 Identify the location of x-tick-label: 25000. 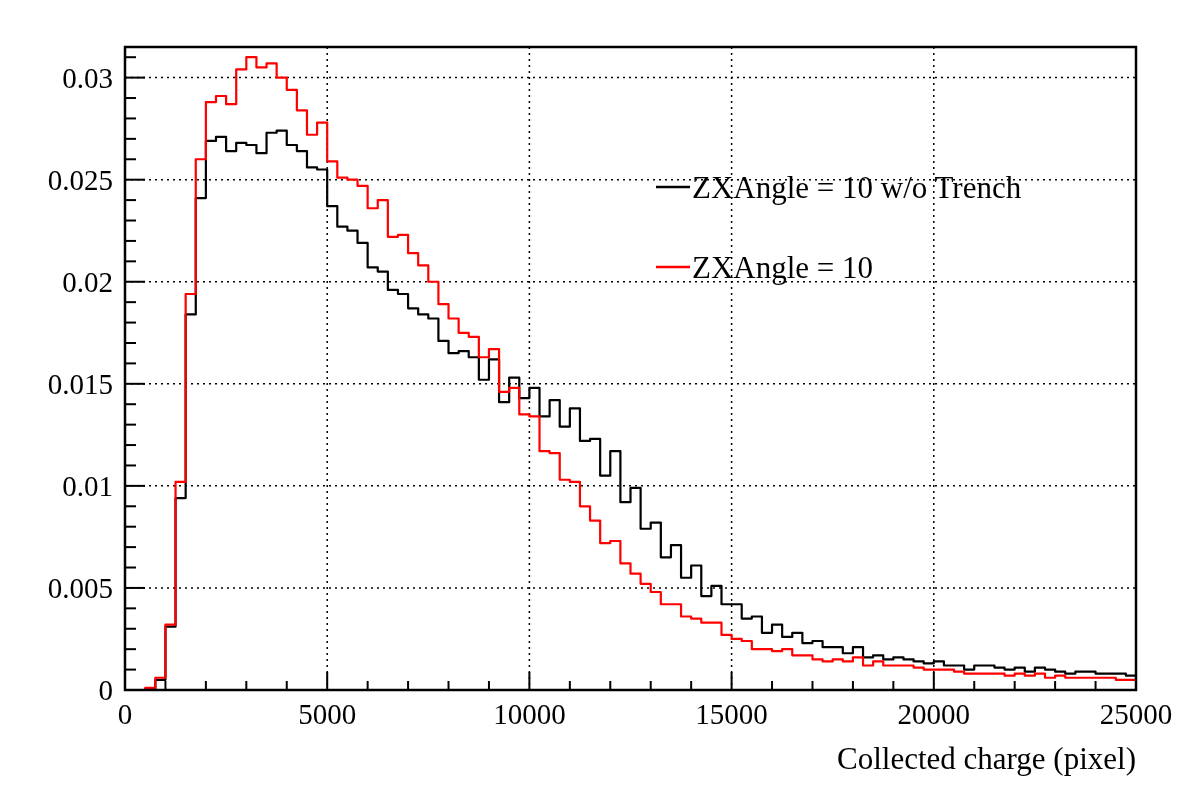
(1136, 714).